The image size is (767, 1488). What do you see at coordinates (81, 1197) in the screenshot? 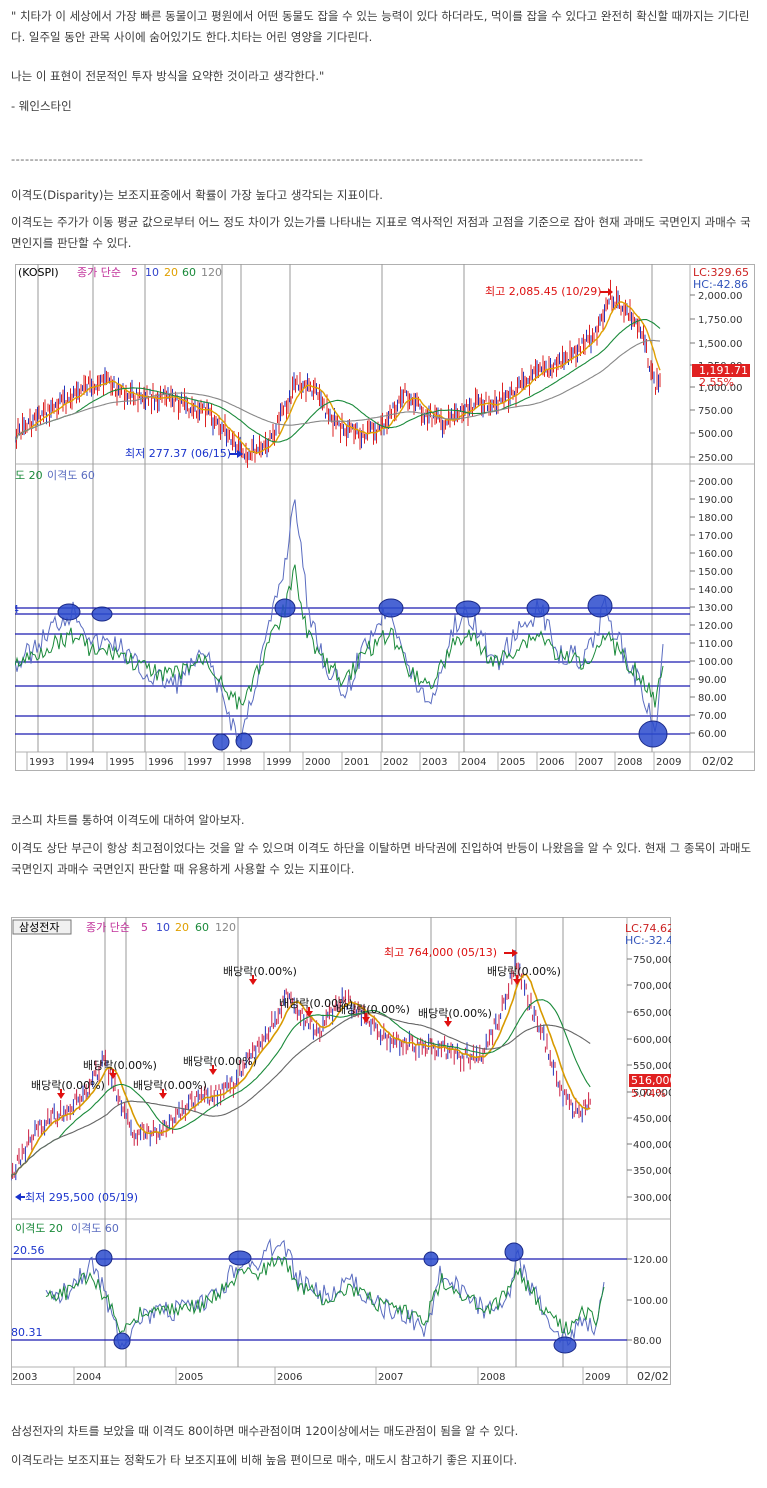
I see `samsung-low-label: 최저 295,500 (05/19)` at bounding box center [81, 1197].